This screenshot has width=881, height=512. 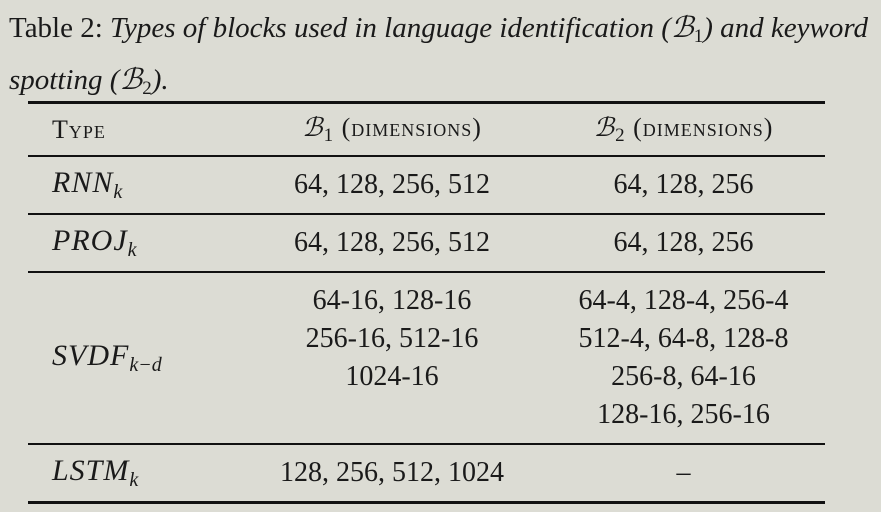 What do you see at coordinates (392, 376) in the screenshot?
I see `cell-line: 1024-16` at bounding box center [392, 376].